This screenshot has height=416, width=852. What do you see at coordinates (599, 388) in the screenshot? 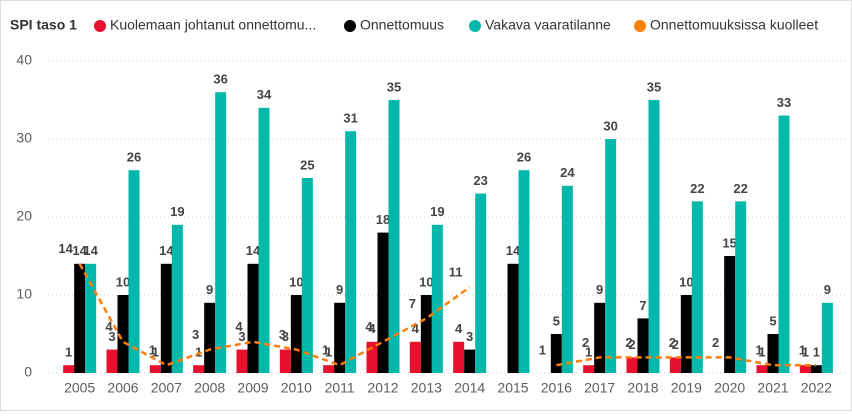
I see `x-tick-label: 2017` at bounding box center [599, 388].